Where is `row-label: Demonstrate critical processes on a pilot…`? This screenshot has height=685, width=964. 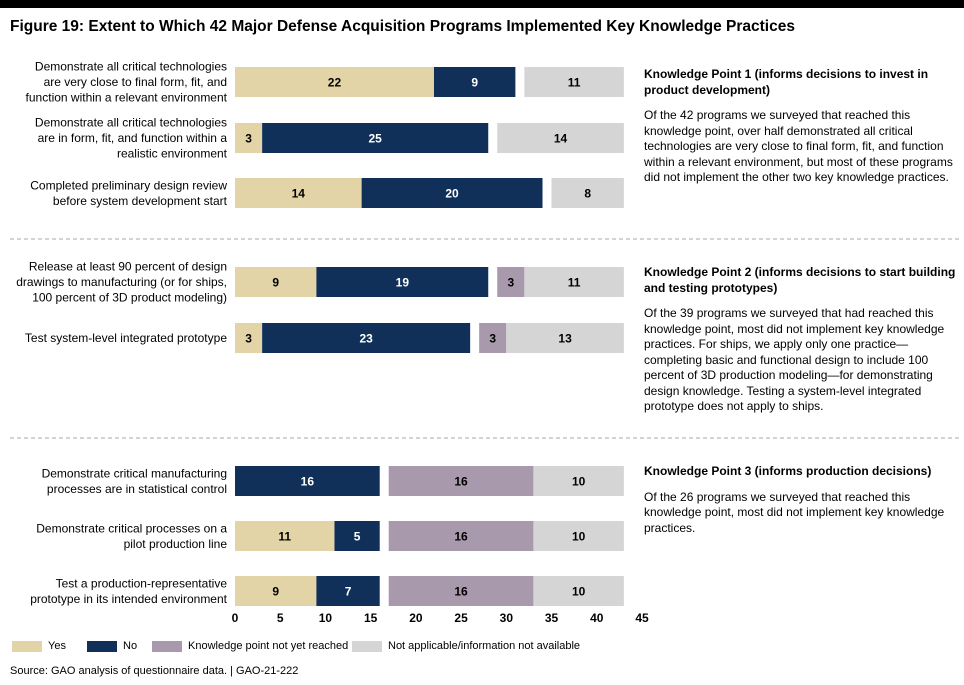
row-label: Demonstrate critical processes on a pilot… is located at coordinates (131, 536).